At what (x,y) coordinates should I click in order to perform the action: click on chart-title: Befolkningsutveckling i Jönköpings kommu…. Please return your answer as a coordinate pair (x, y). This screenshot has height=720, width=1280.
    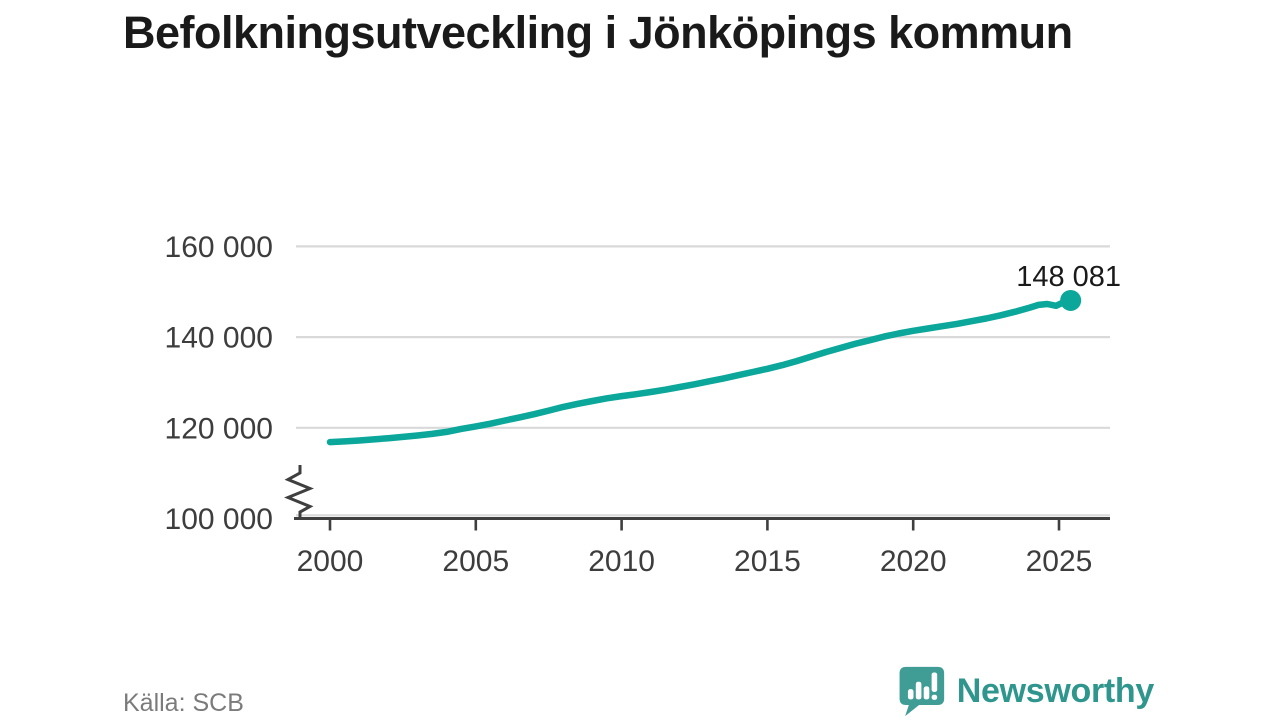
    Looking at the image, I should click on (598, 32).